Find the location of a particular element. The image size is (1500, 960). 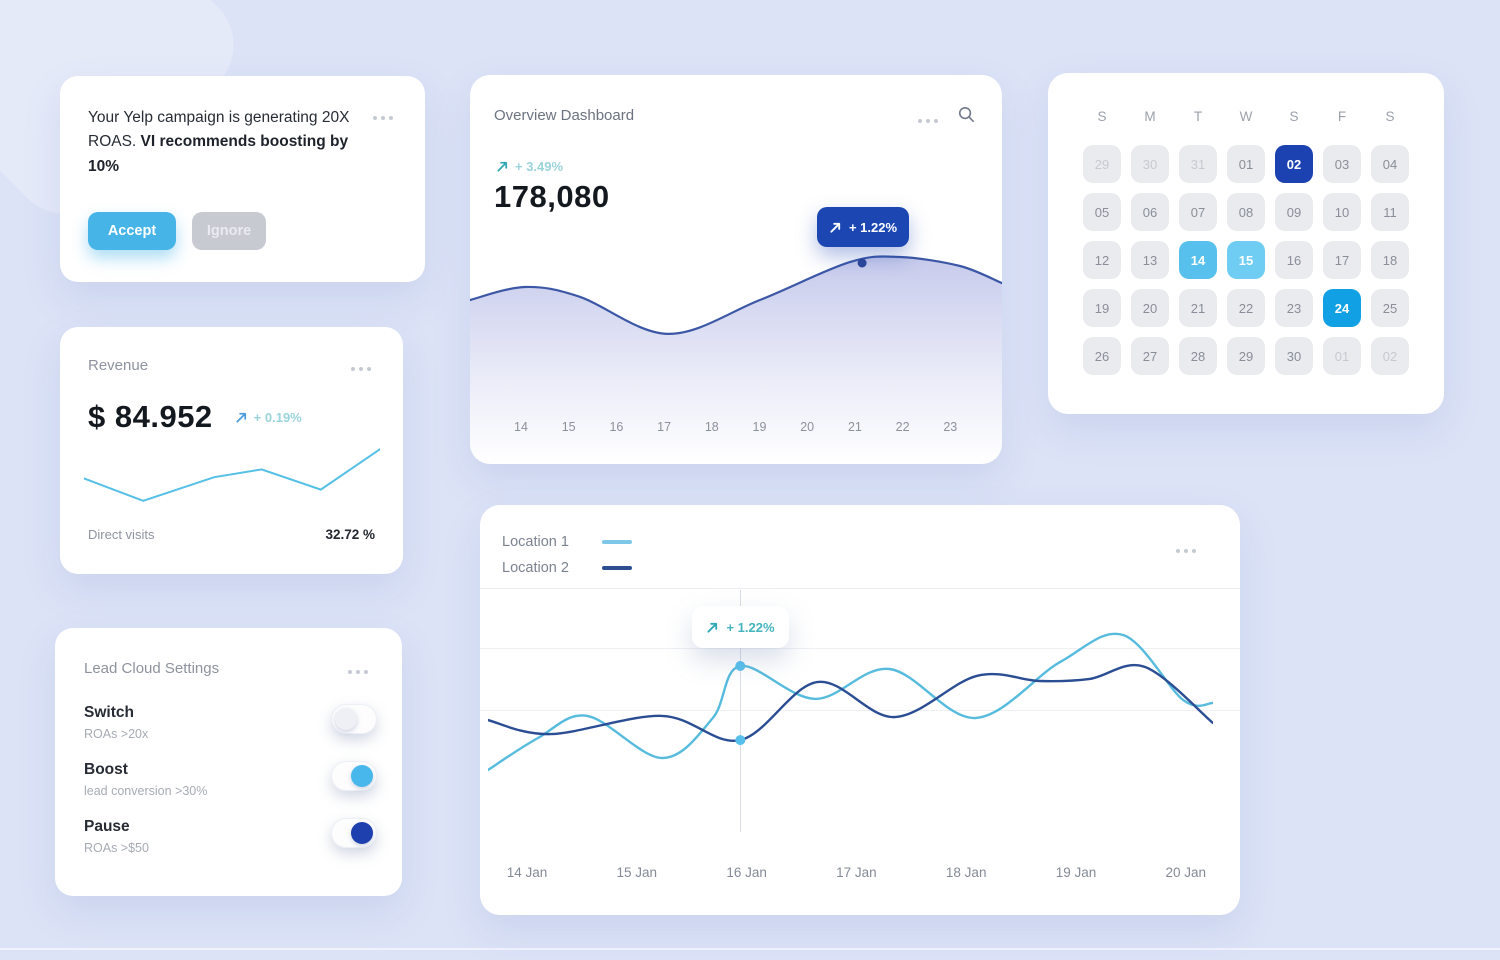

calendar-day: 11 is located at coordinates (1390, 212).